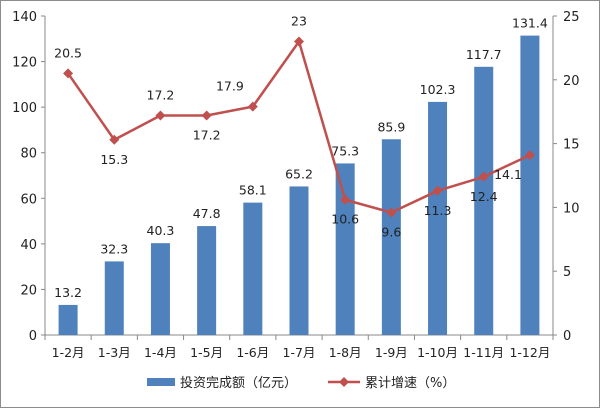  Describe the element at coordinates (530, 23) in the screenshot. I see `bar-value-label: 131.4` at that location.